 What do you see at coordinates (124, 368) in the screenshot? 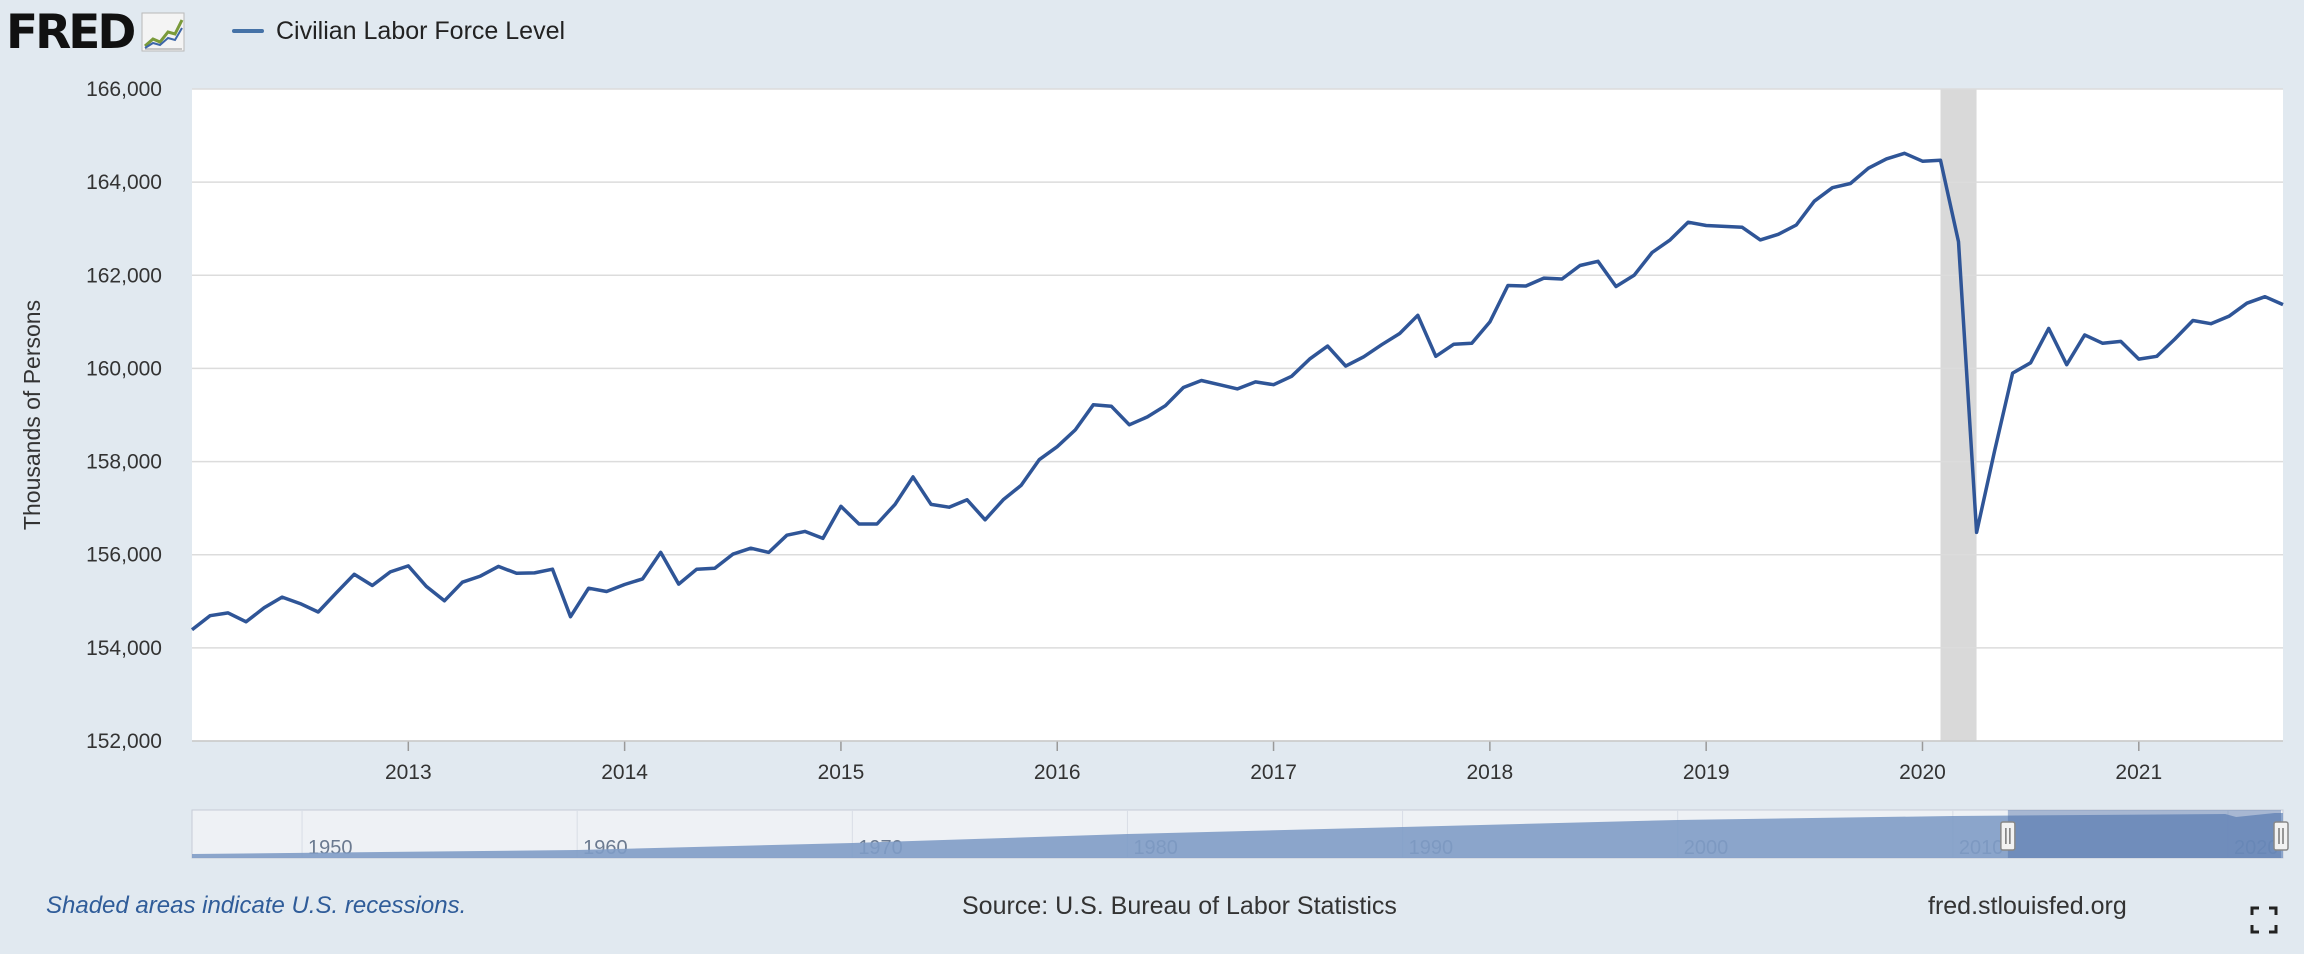
I see `y-tick-label: 160,000` at bounding box center [124, 368].